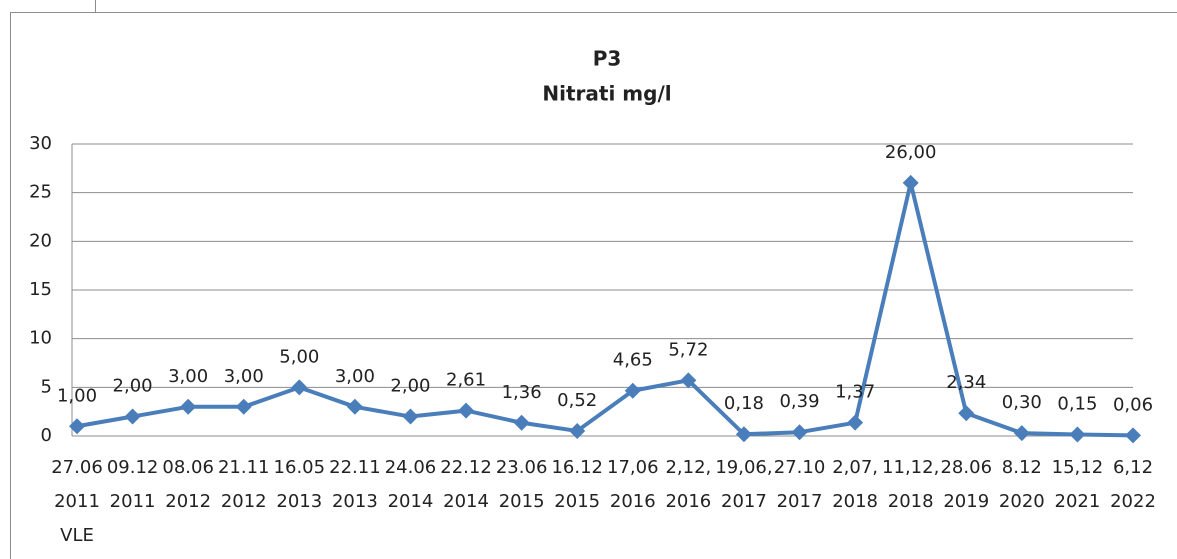 Image resolution: width=1177 pixels, height=559 pixels. I want to click on x-tick-label: 15,12 2021, so click(1078, 484).